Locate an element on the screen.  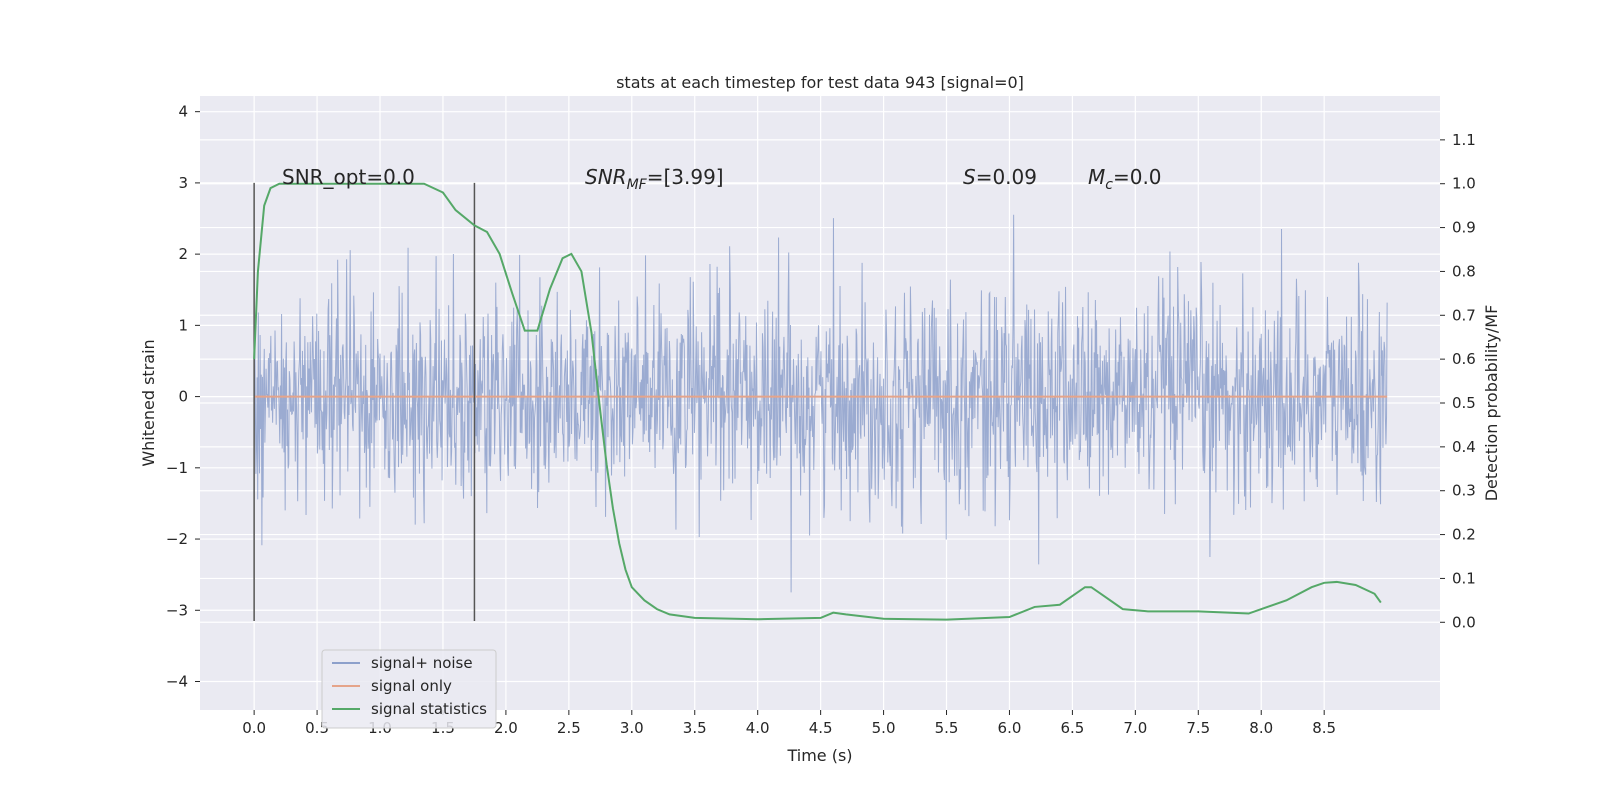
x-tick-label: 5.5 is located at coordinates (947, 728).